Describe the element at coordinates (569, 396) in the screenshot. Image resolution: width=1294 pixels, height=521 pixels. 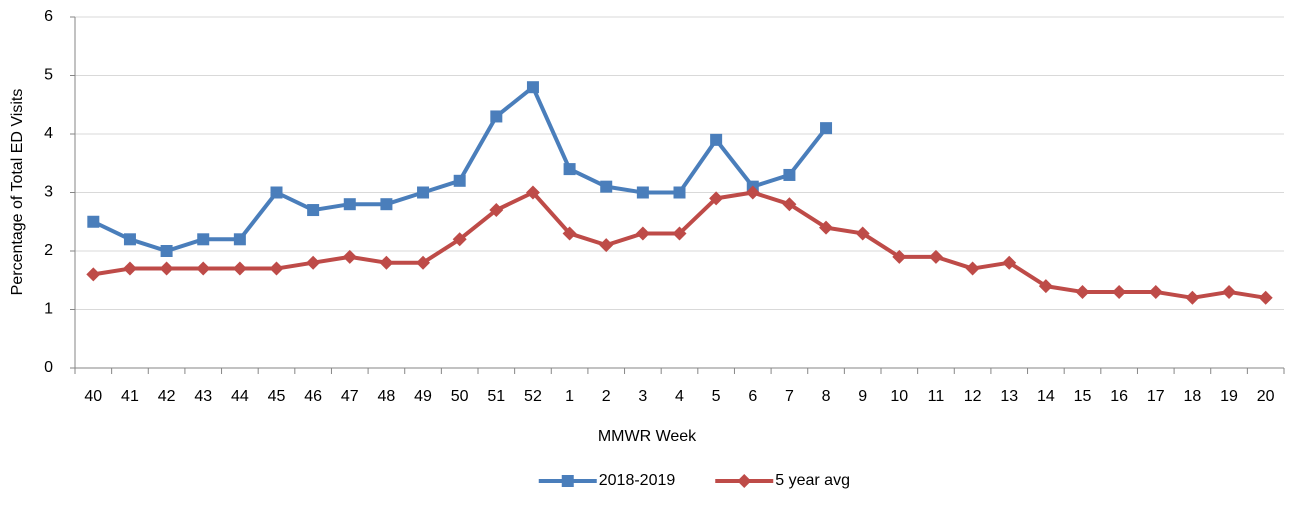
I see `x-tick-label: 1` at that location.